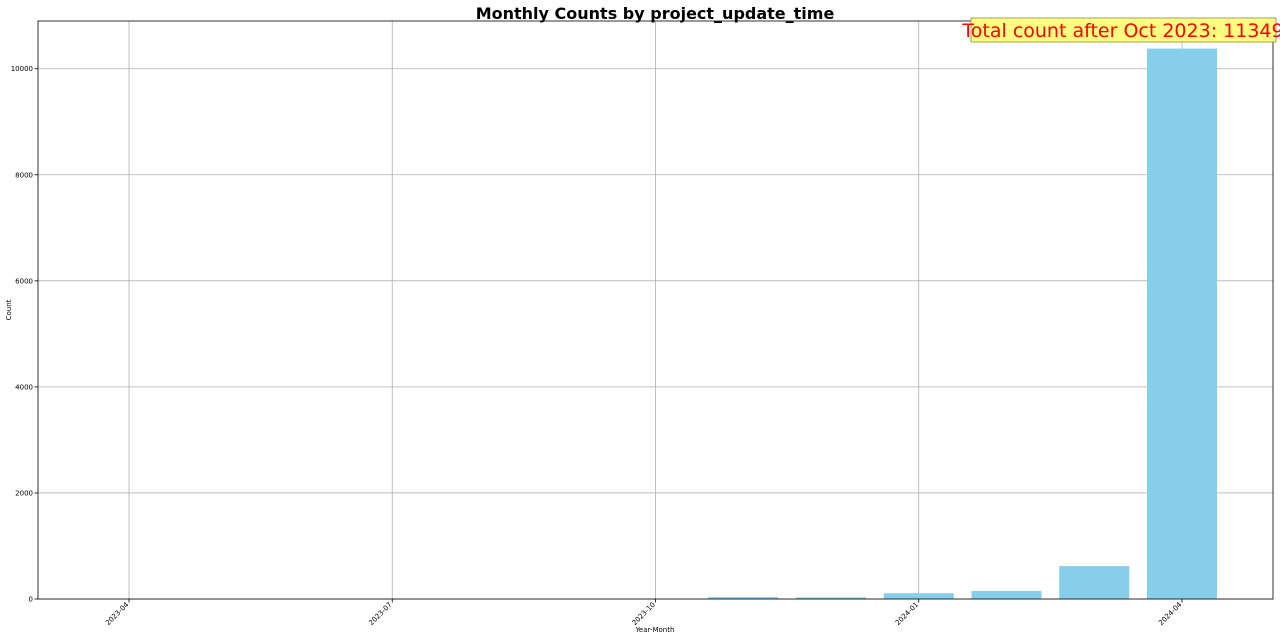 The width and height of the screenshot is (1280, 640). What do you see at coordinates (655, 13) in the screenshot?
I see `chart-title: Monthly Counts by project_update_time` at bounding box center [655, 13].